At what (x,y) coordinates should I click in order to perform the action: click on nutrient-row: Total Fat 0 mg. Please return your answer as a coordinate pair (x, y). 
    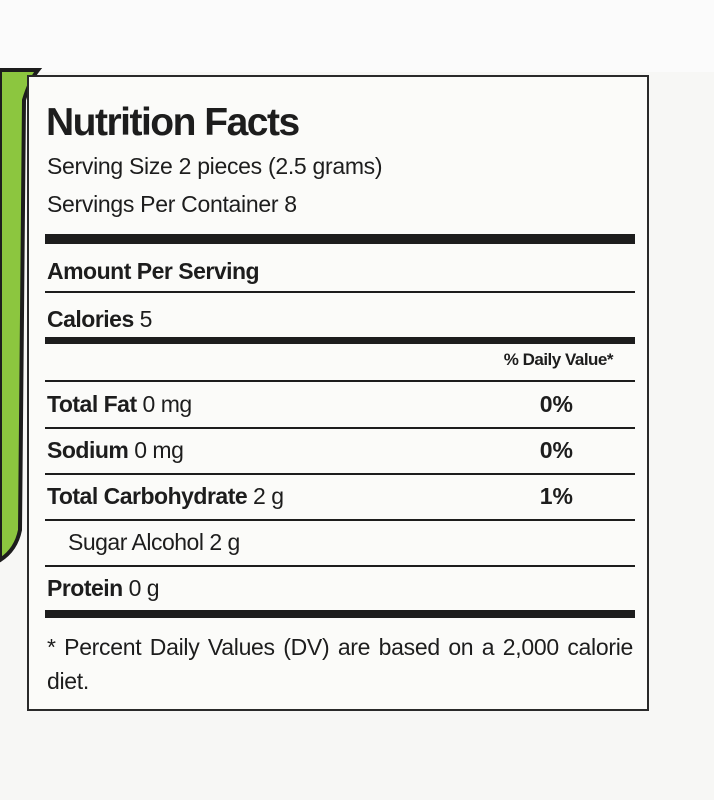
    Looking at the image, I should click on (119, 404).